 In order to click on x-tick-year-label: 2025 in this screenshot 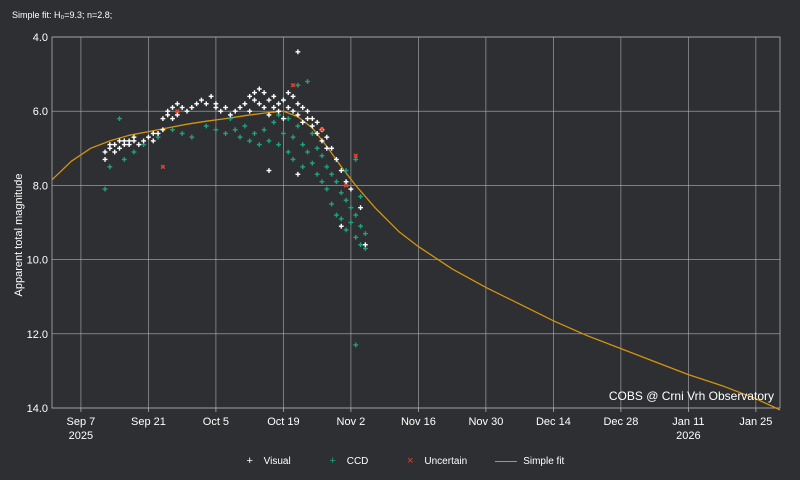, I will do `click(81, 436)`.